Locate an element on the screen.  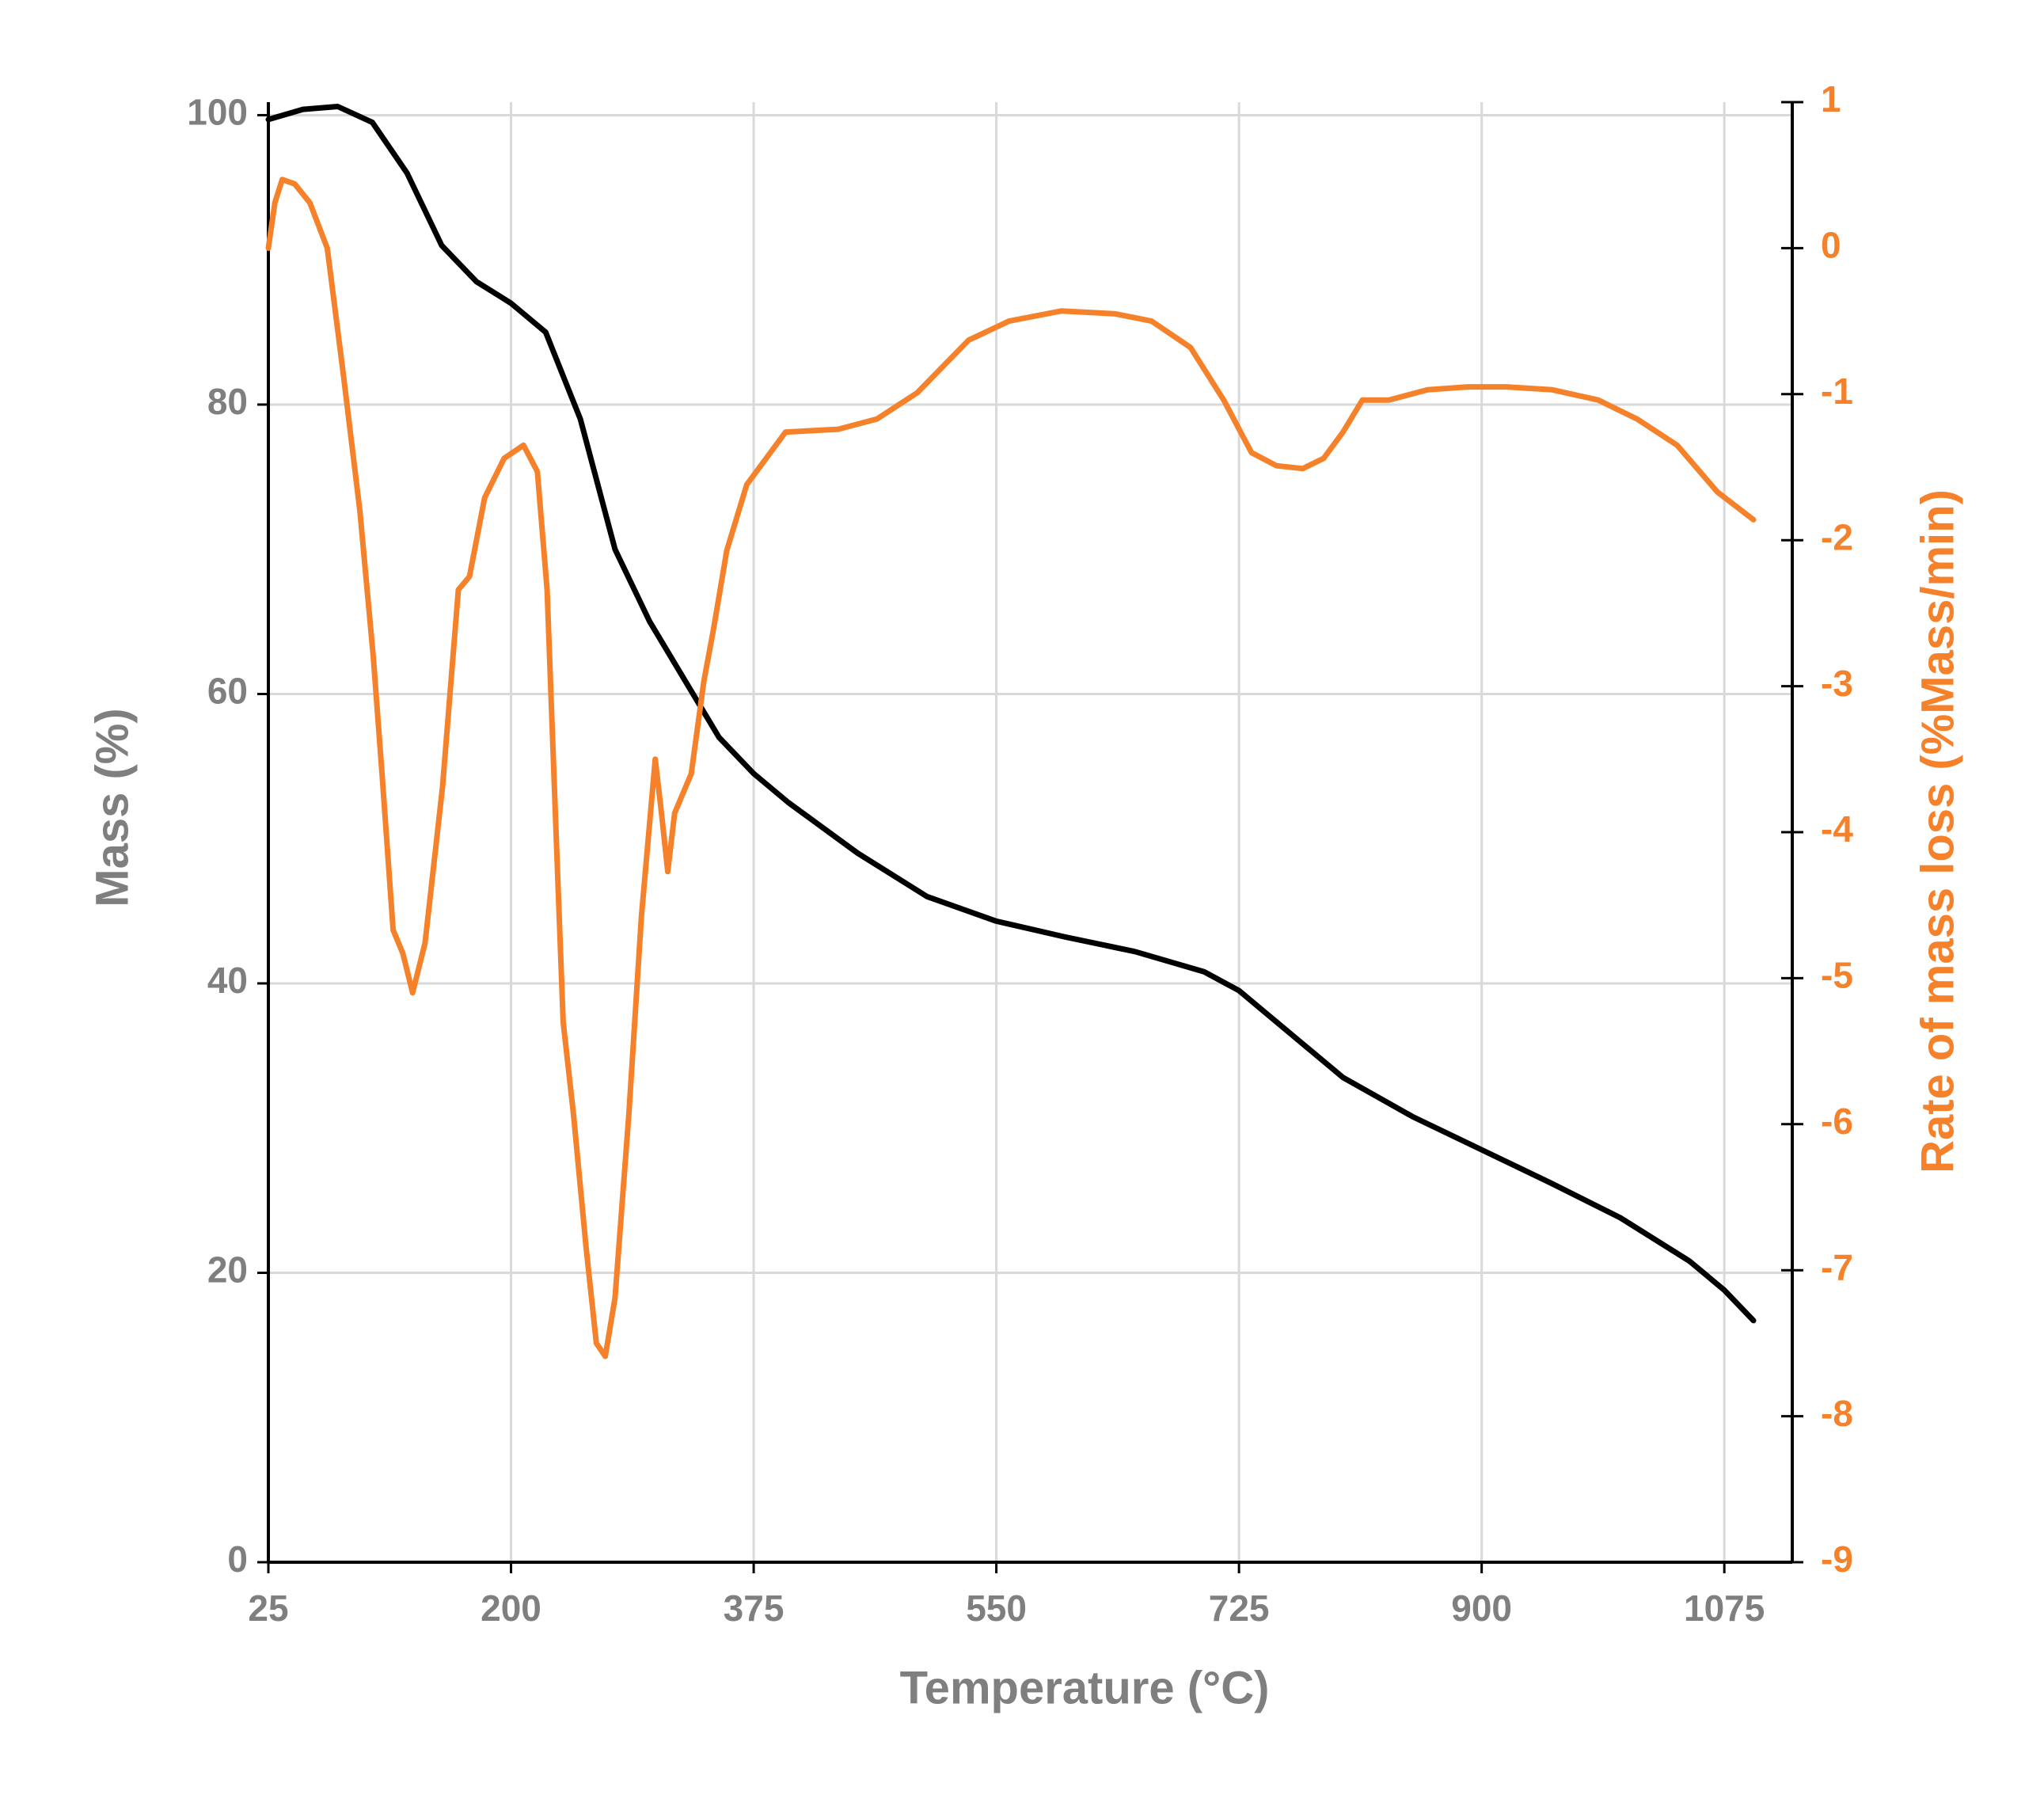
y2-tick-label: -7 is located at coordinates (1837, 1266).